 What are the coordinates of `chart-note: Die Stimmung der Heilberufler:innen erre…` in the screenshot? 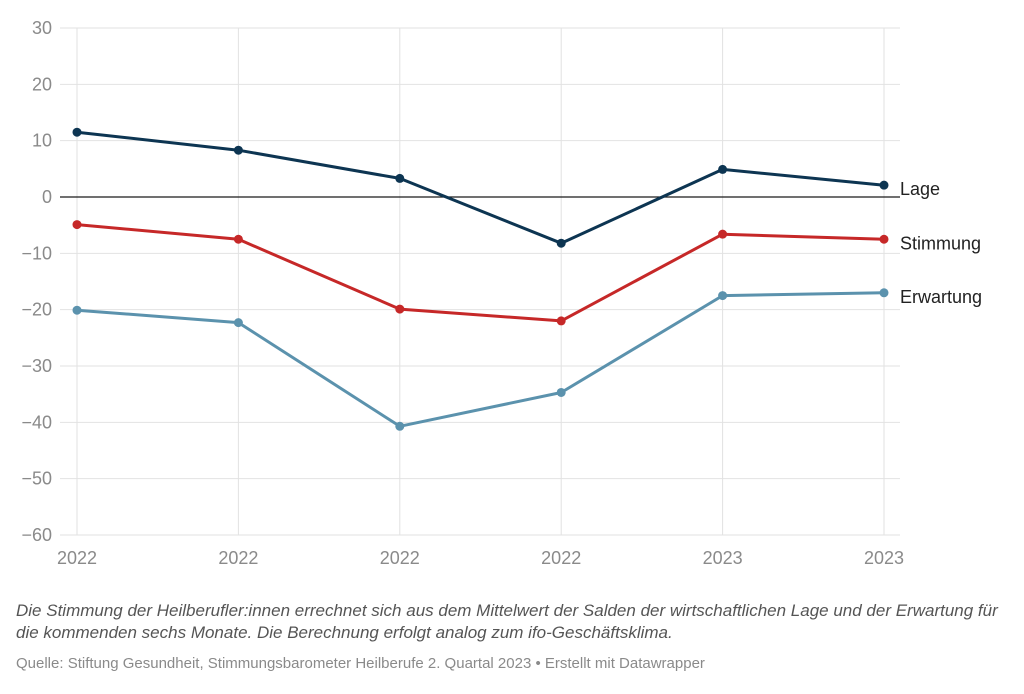 It's located at (507, 621).